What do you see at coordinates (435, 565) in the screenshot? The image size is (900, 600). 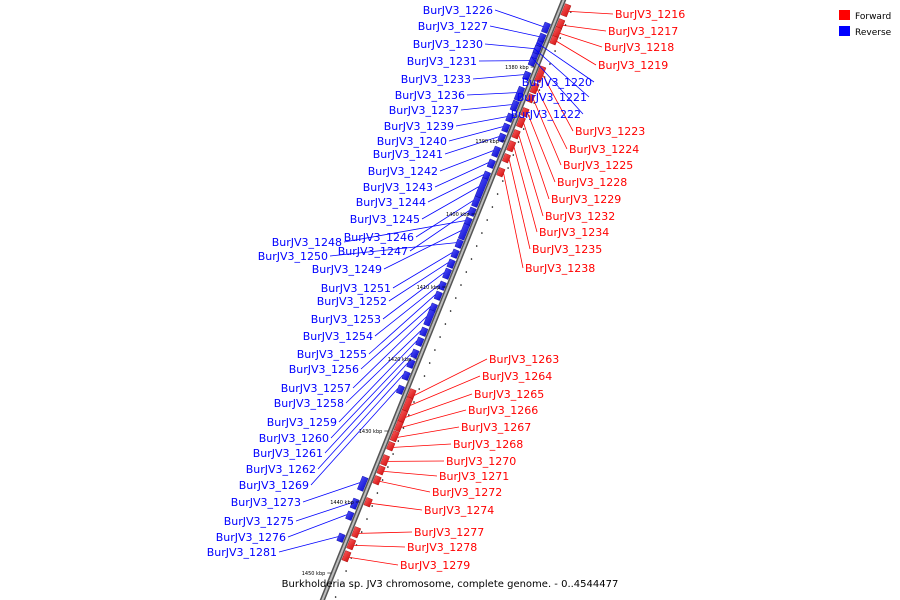 I see `gene-label-burjv3_1279: BurJV3_1279` at bounding box center [435, 565].